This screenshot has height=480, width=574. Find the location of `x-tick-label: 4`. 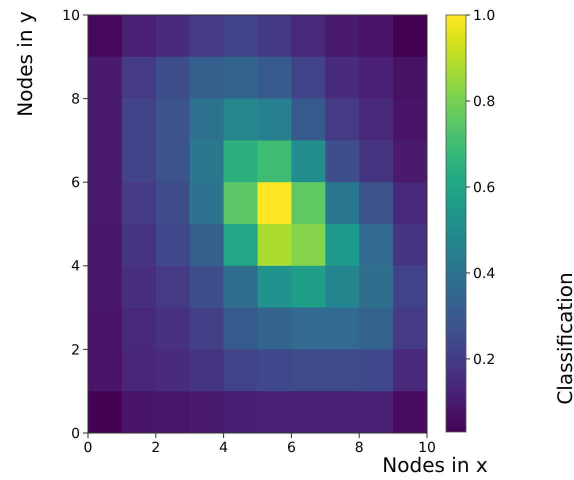

x-tick-label: 4 is located at coordinates (223, 448).